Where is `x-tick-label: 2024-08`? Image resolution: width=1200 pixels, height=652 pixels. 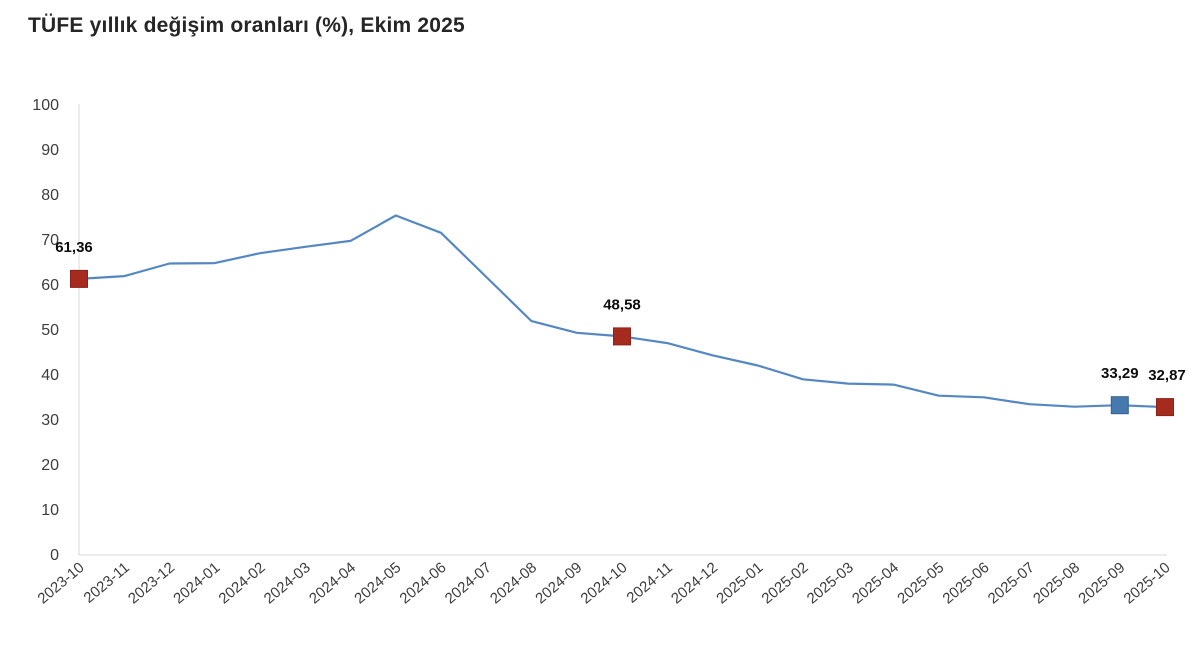
x-tick-label: 2024-08 is located at coordinates (513, 583).